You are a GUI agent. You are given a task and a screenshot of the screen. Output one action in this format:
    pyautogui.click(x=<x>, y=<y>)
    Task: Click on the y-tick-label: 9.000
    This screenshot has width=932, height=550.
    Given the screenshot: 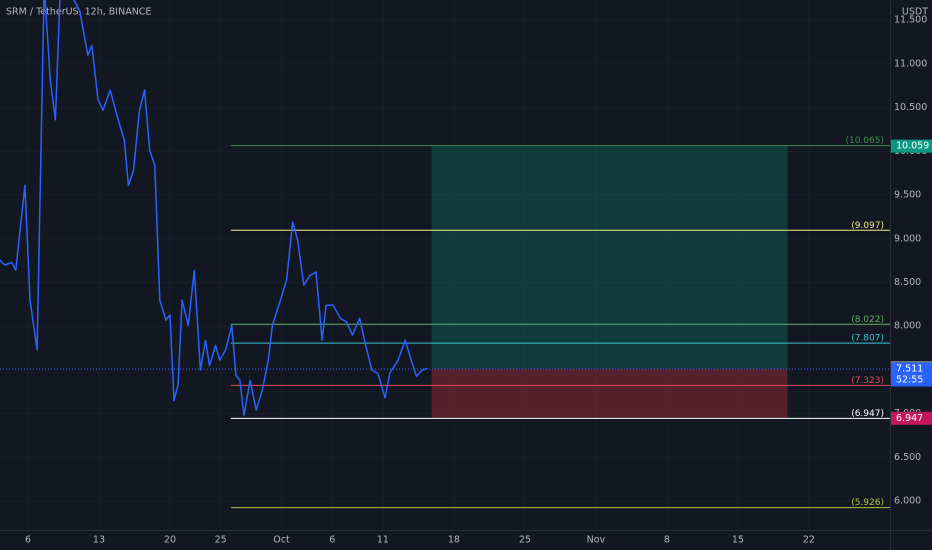 What is the action you would take?
    pyautogui.click(x=907, y=238)
    